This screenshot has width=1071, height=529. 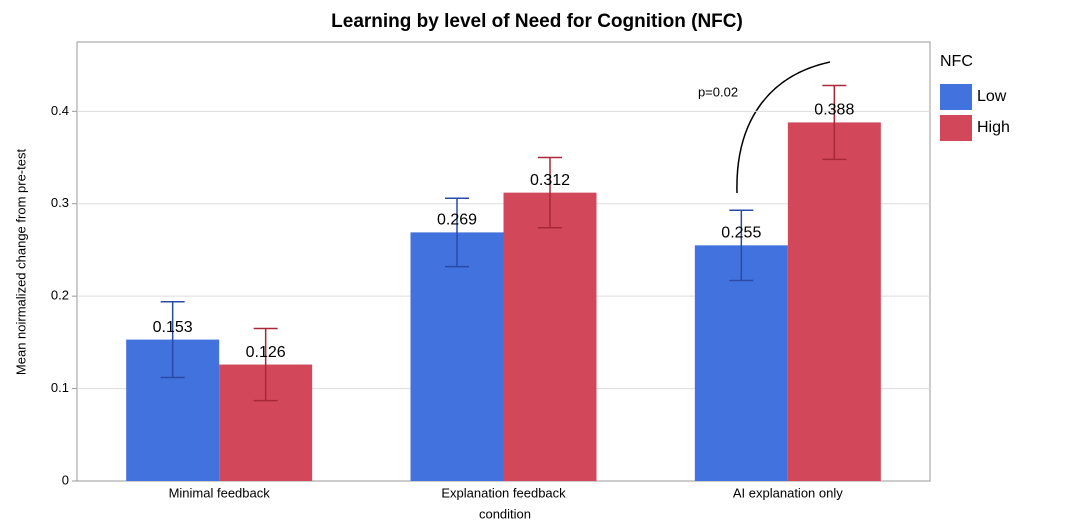 I want to click on data-label: 0.153, so click(x=173, y=327).